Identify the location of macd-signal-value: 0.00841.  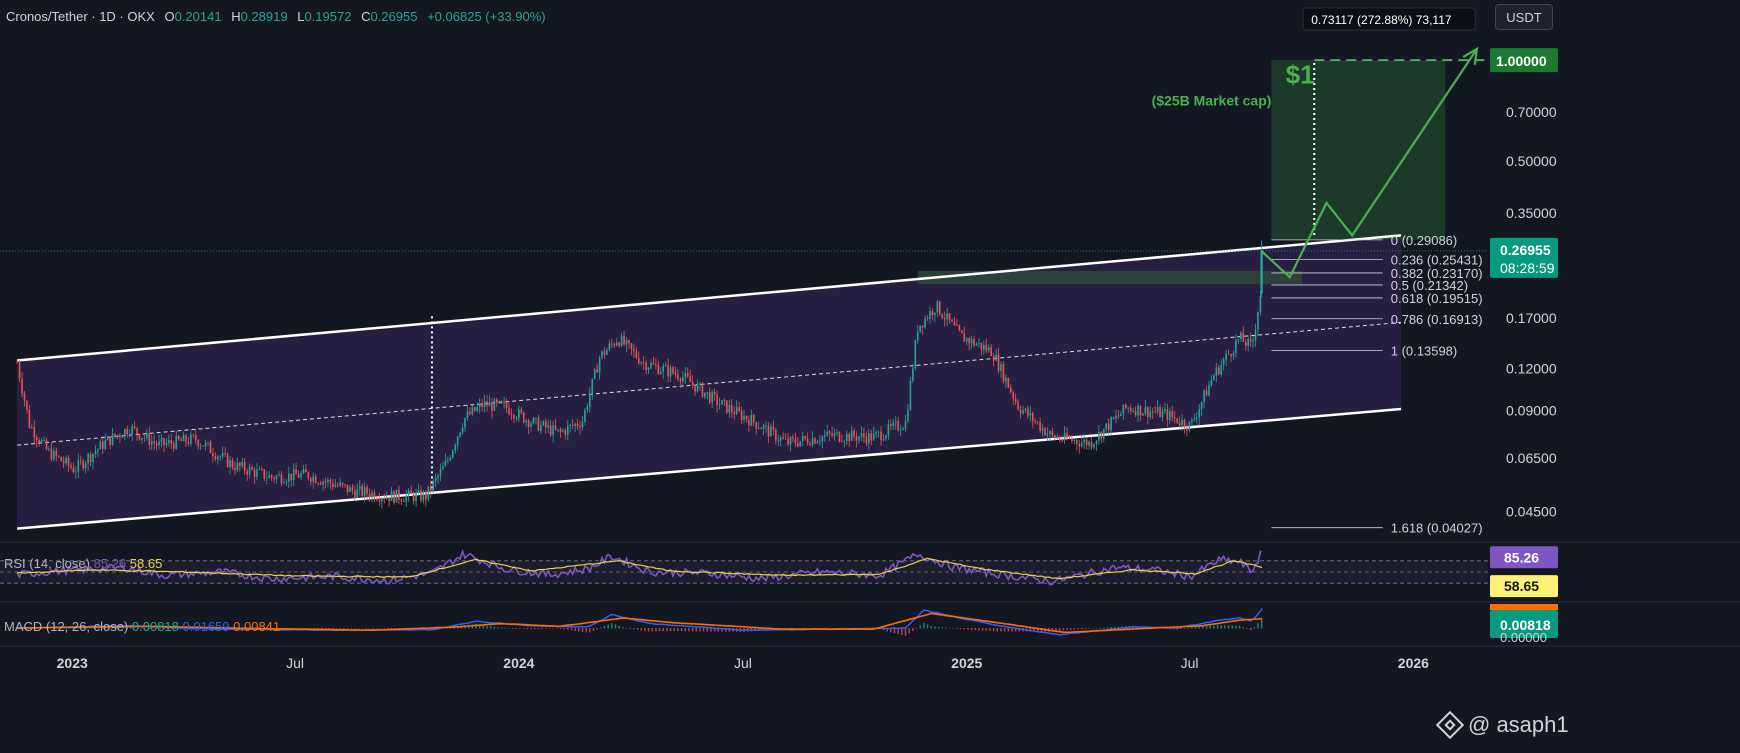
(257, 626).